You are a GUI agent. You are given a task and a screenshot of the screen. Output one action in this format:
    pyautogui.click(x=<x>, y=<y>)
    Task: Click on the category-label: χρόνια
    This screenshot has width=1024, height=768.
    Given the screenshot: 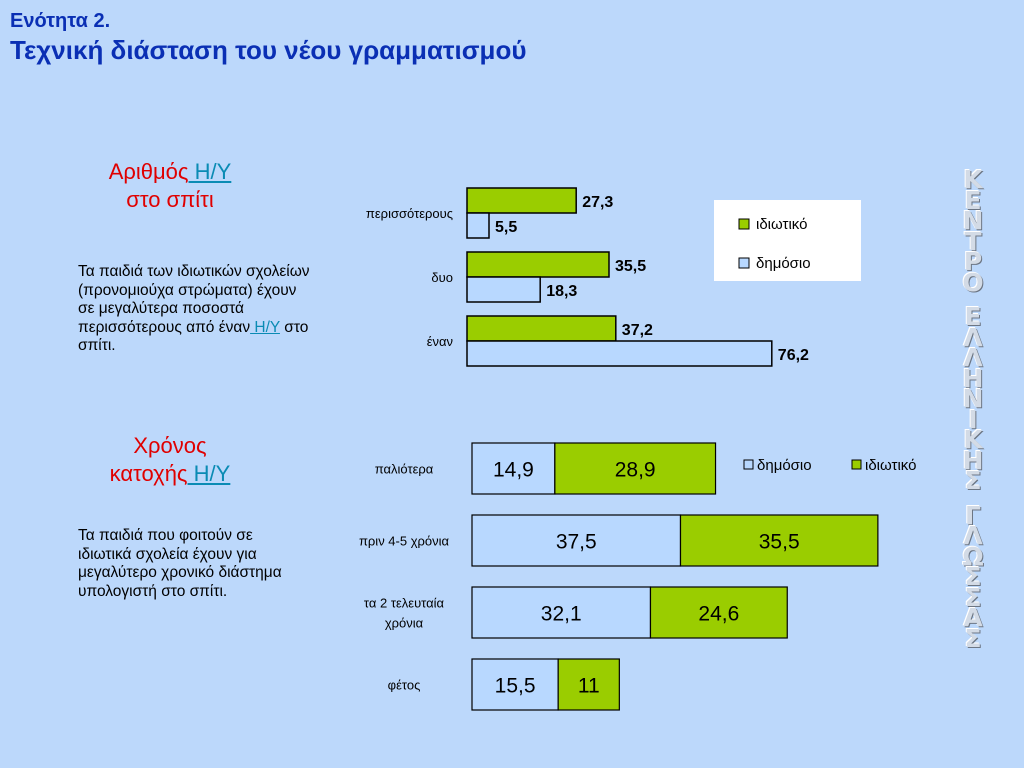 What is the action you would take?
    pyautogui.click(x=404, y=623)
    